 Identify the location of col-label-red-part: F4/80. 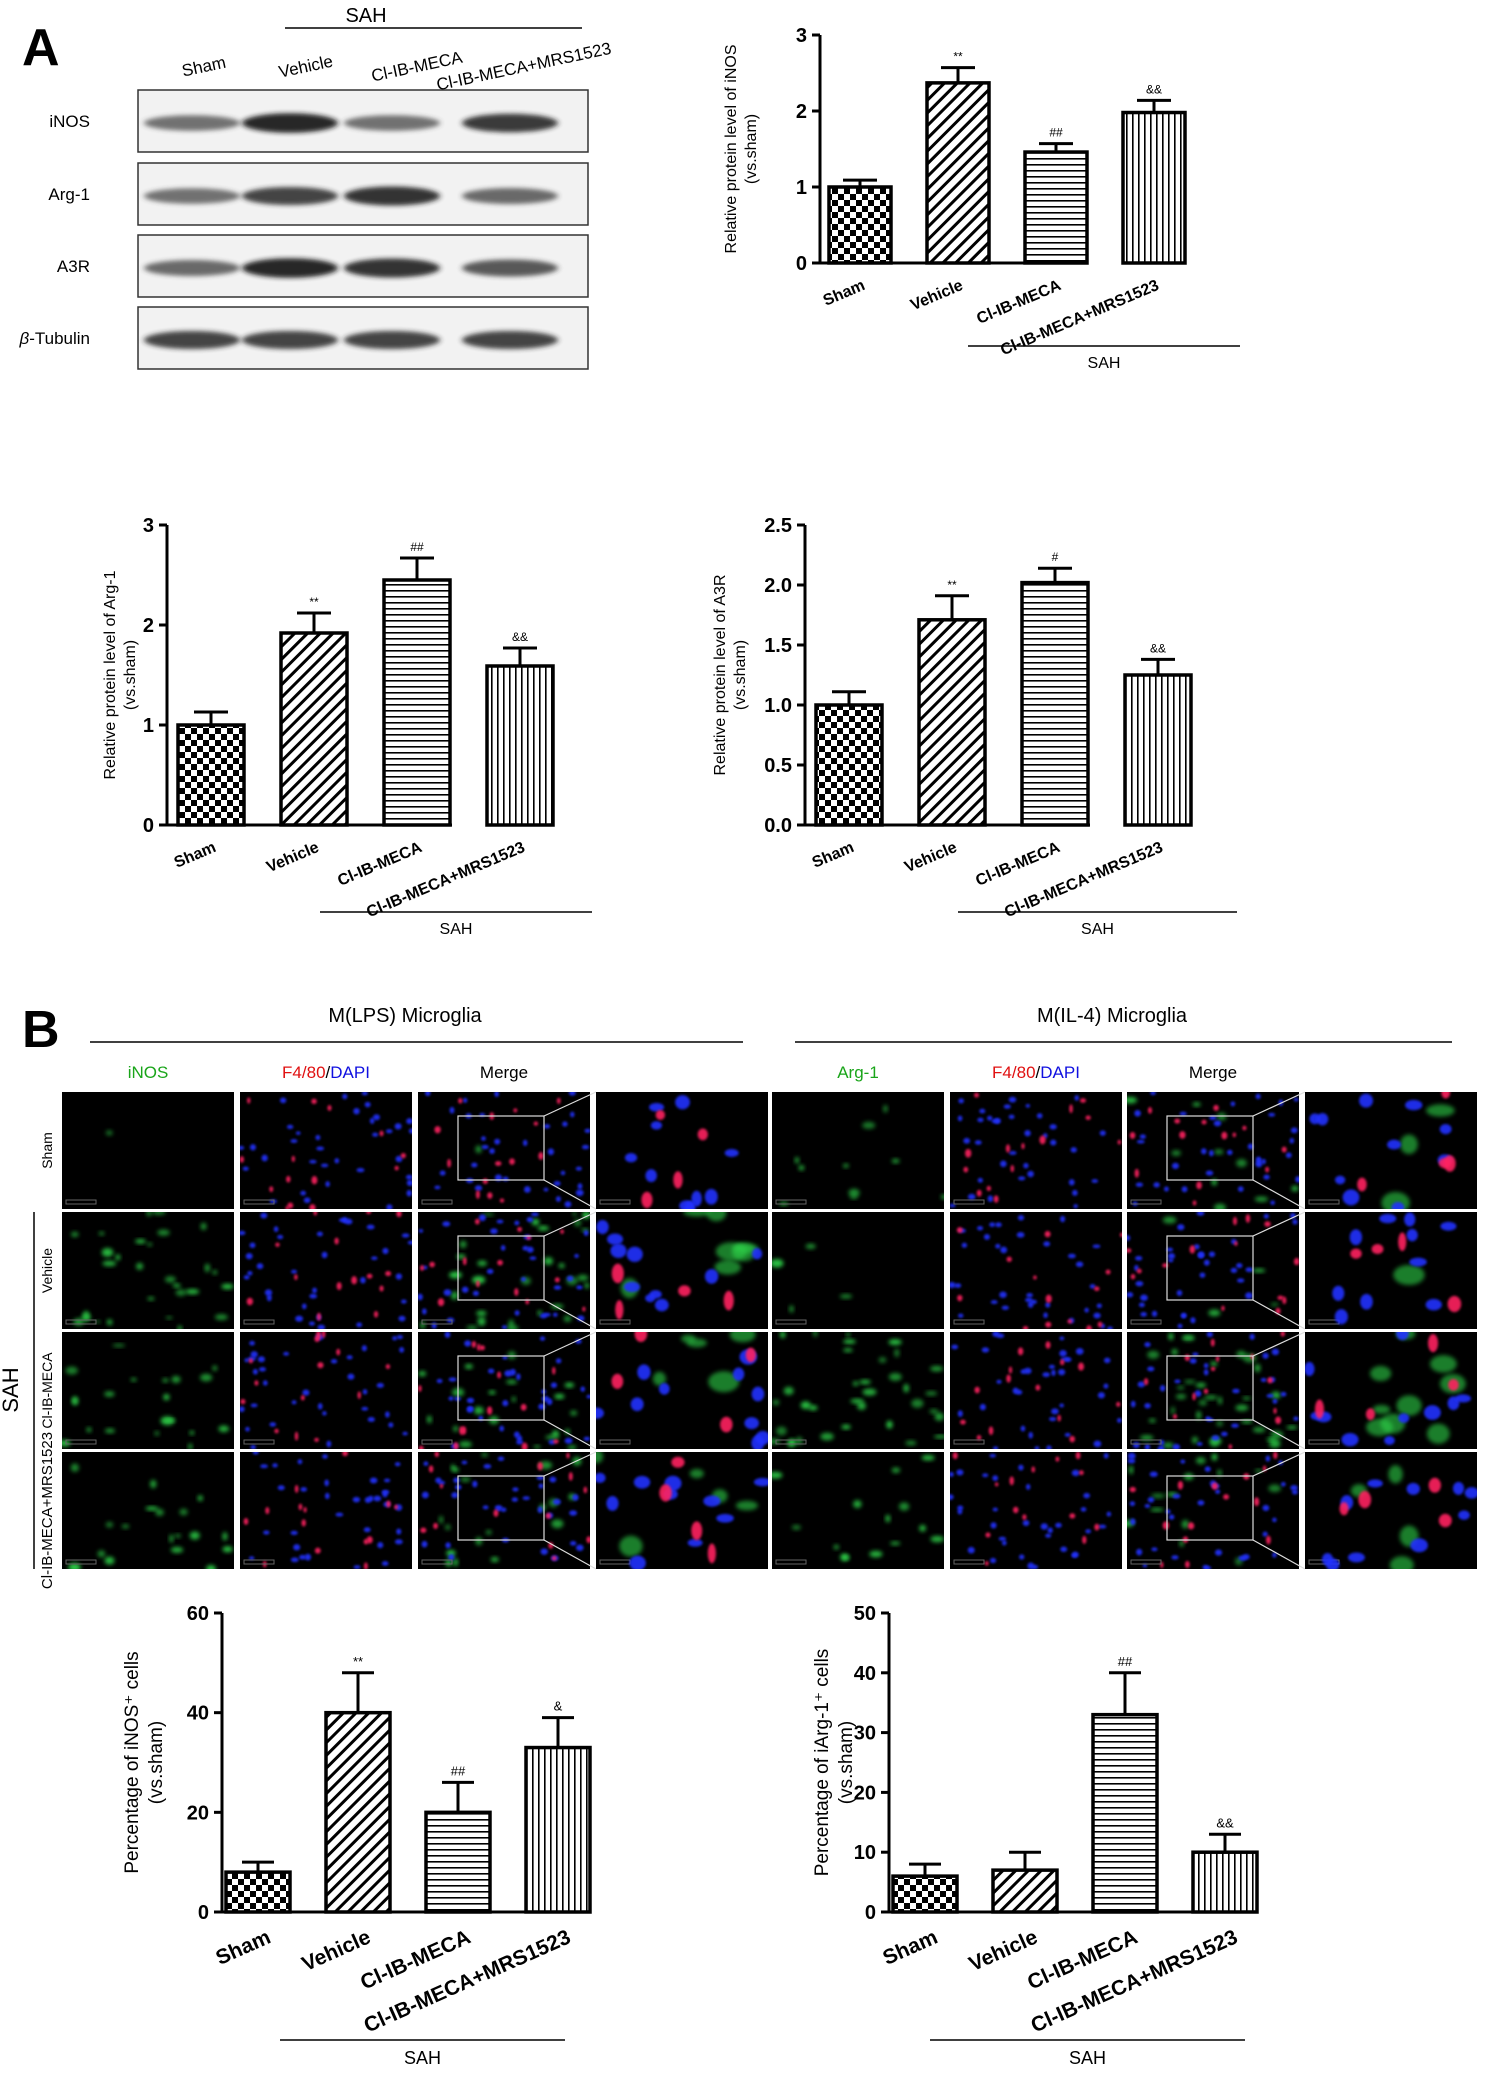
(303, 1072).